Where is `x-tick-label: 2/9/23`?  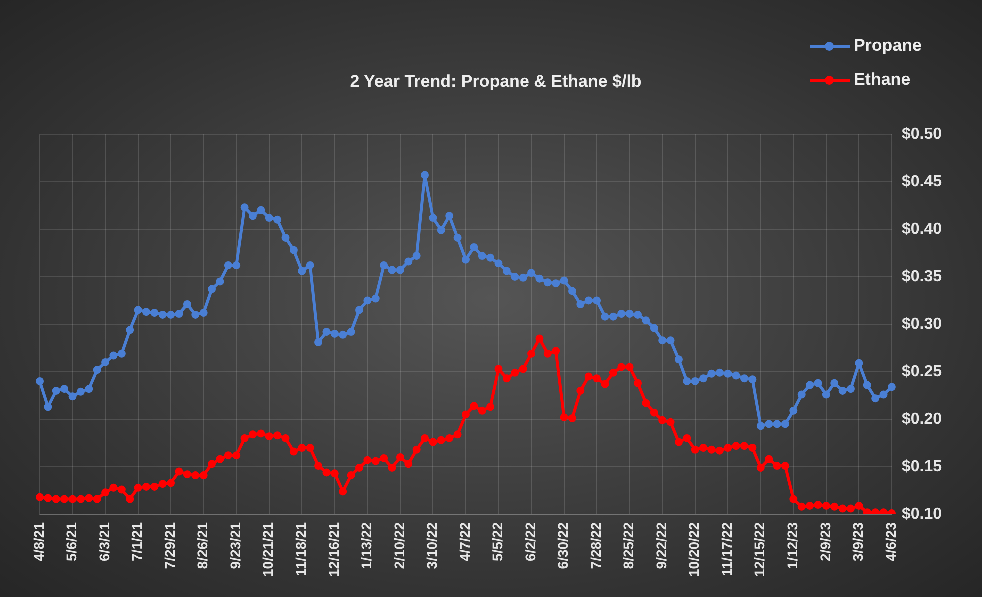
x-tick-label: 2/9/23 is located at coordinates (825, 542).